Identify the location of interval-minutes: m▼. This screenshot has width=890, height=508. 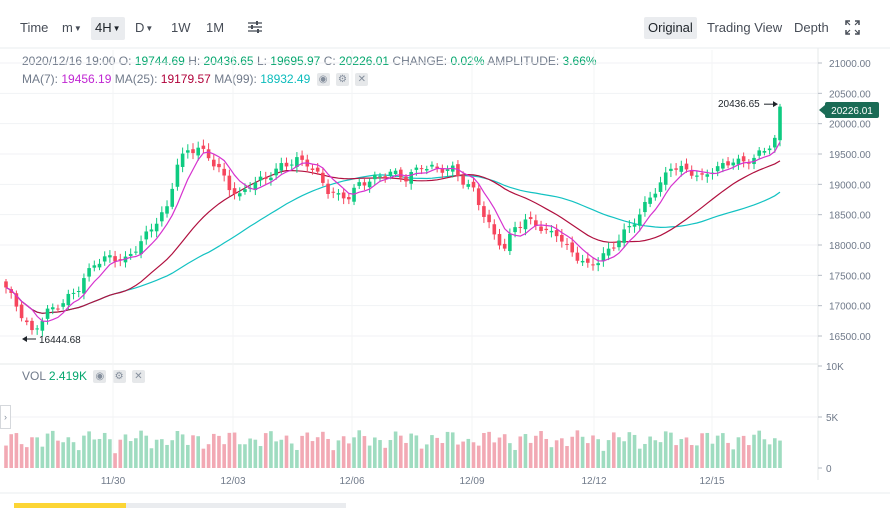
(72, 28).